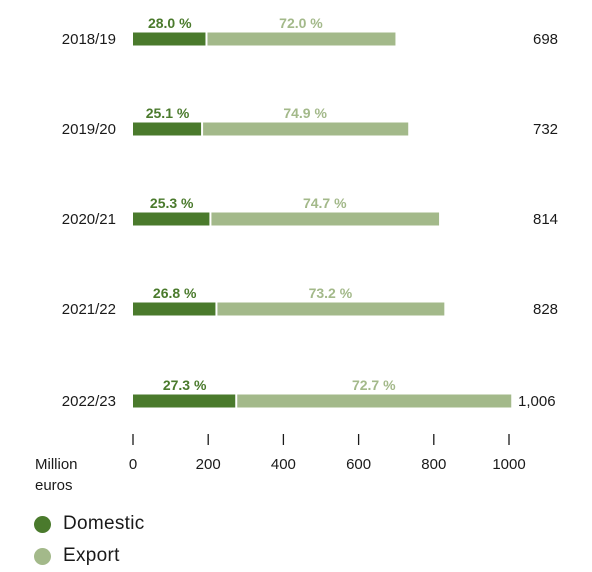 This screenshot has width=592, height=572. What do you see at coordinates (301, 23) in the screenshot?
I see `share-label-export-2018-19: 72.0 %` at bounding box center [301, 23].